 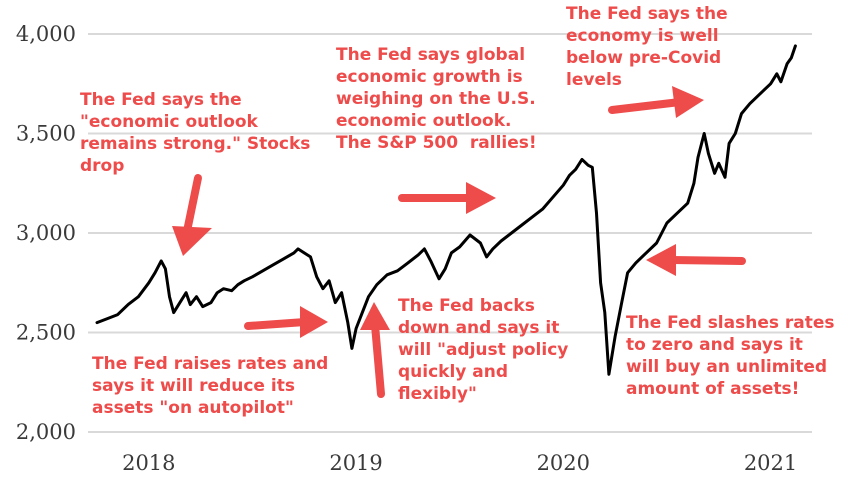 I want to click on y-axis-ticks: 4,000 3,500 3,000 2,500 2,000, so click(x=46, y=233).